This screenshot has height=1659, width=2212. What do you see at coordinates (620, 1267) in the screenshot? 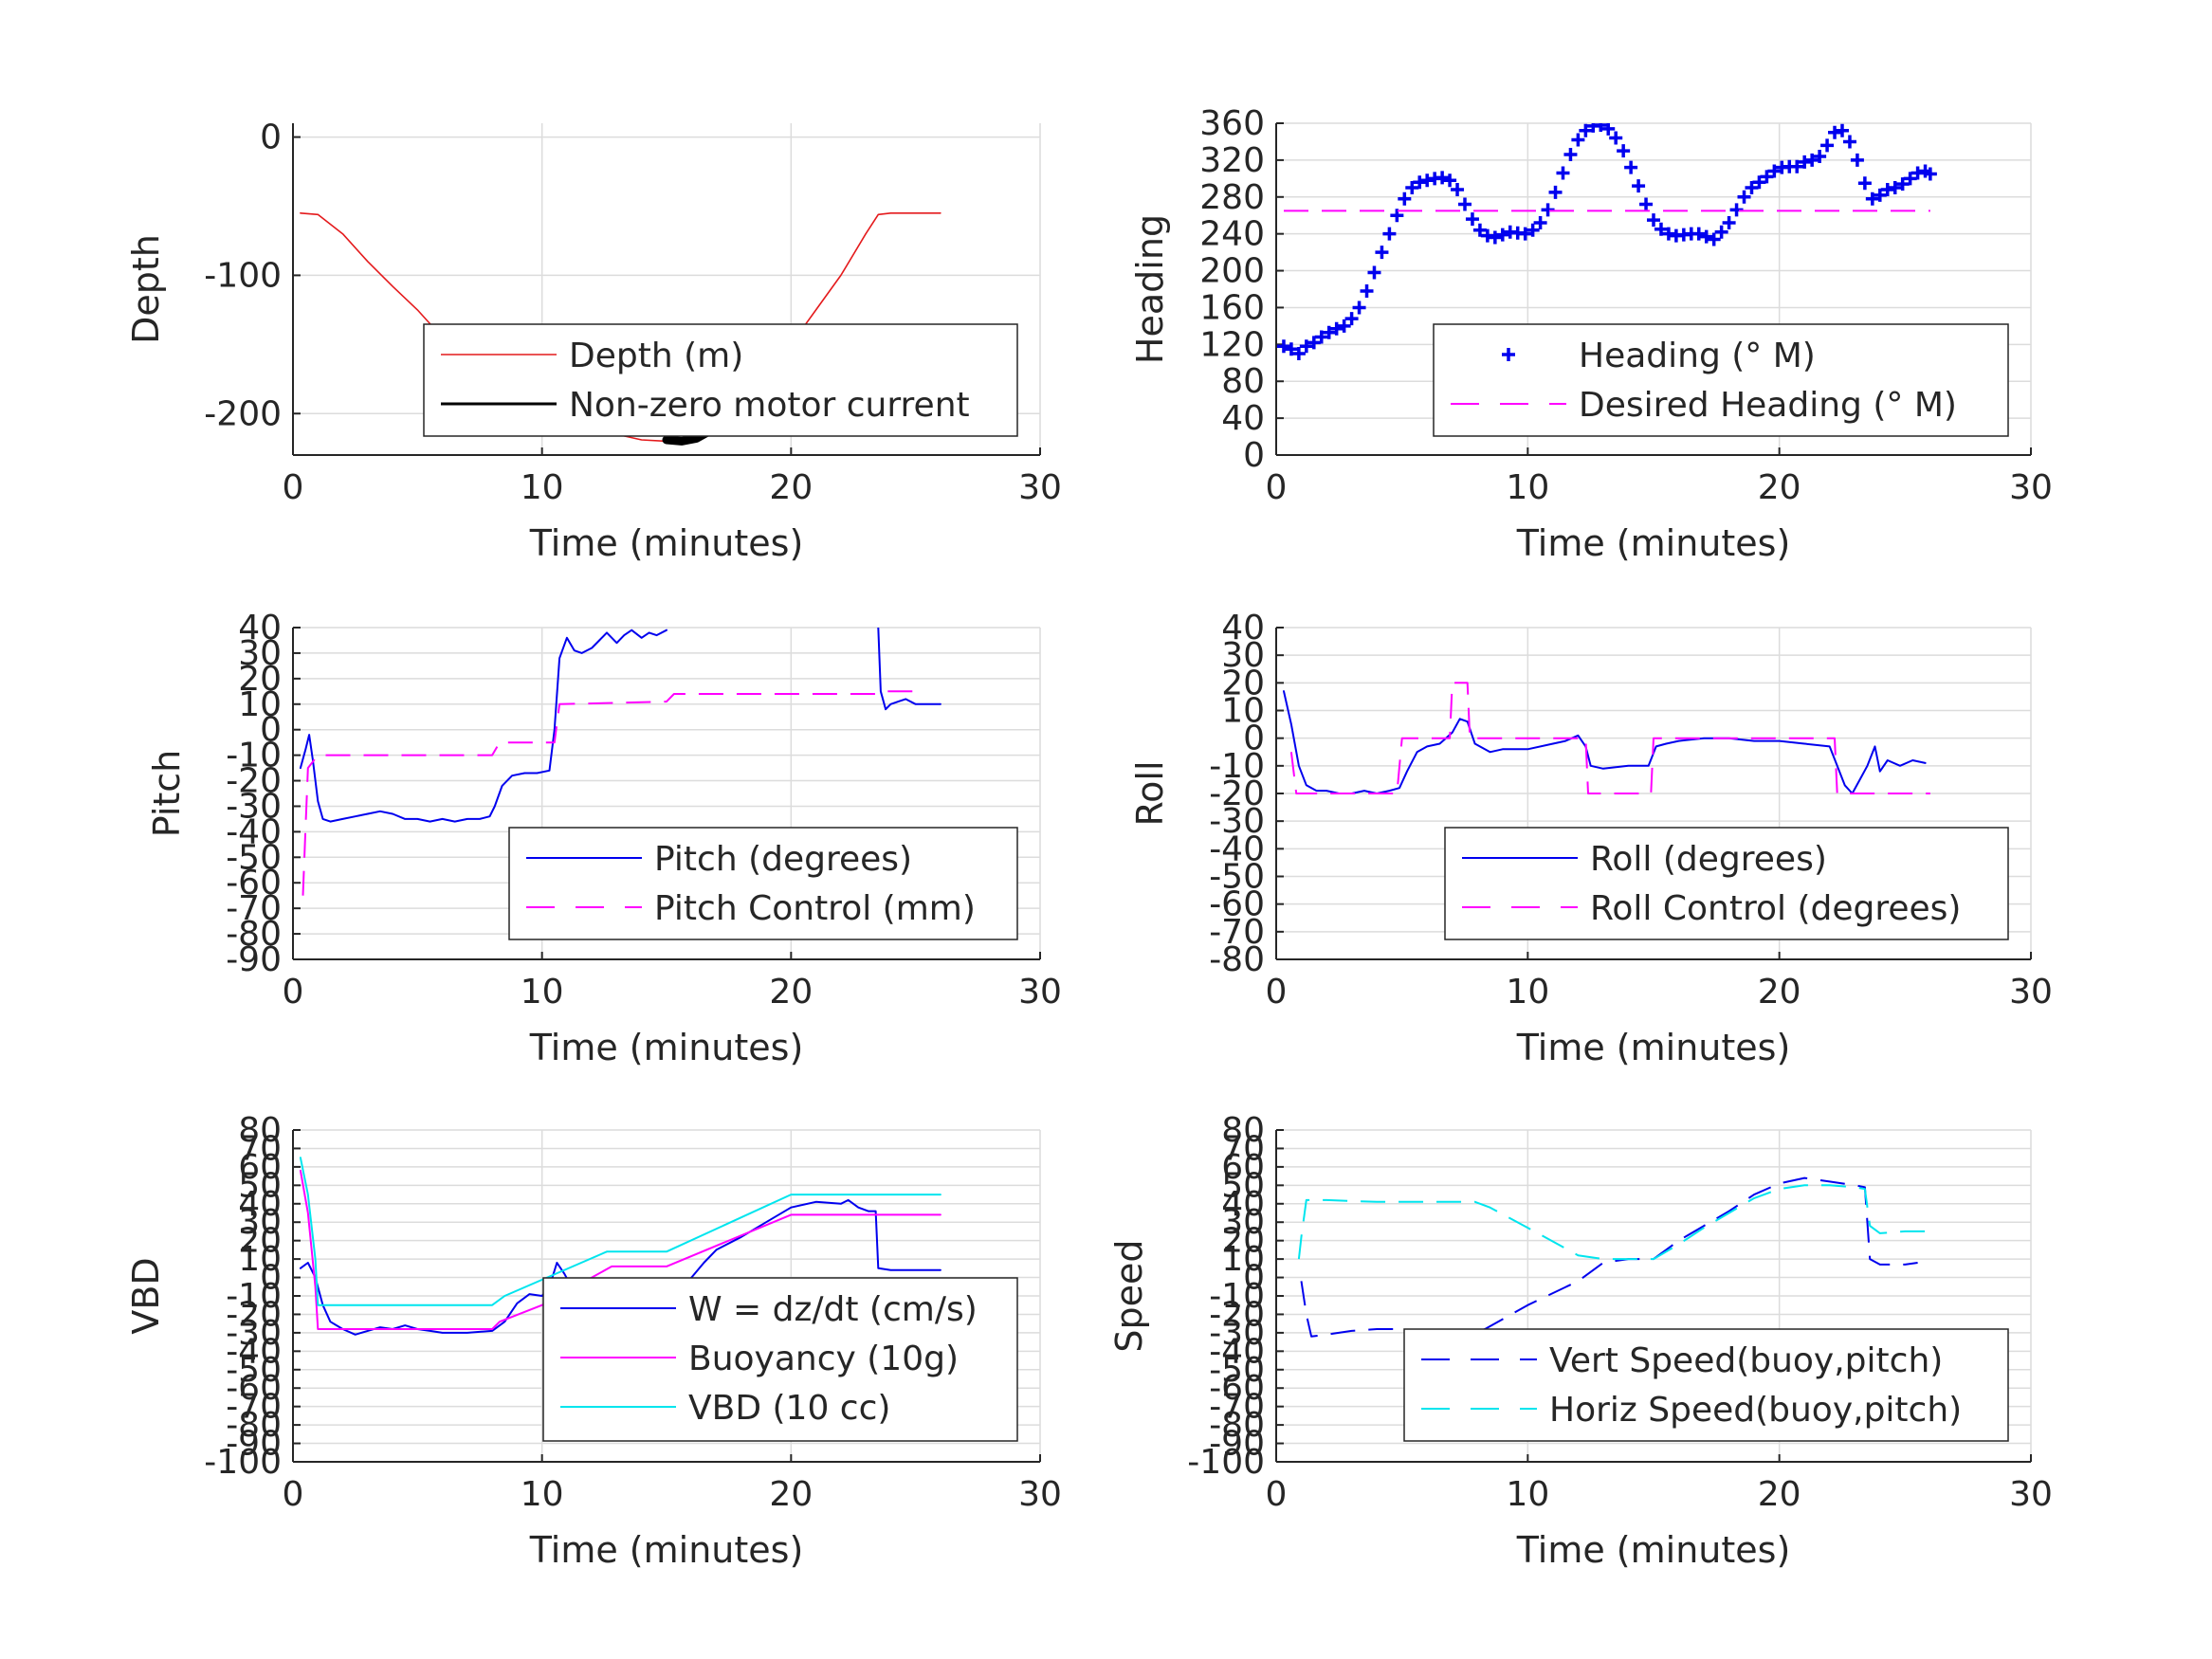
I see `w-dz-dt-cm-s-line` at bounding box center [620, 1267].